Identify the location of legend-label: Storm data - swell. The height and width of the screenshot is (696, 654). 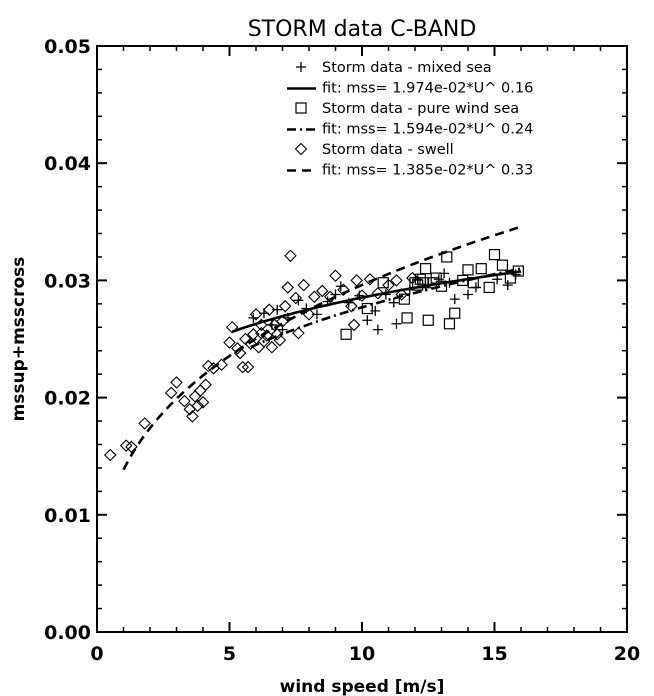
(388, 150).